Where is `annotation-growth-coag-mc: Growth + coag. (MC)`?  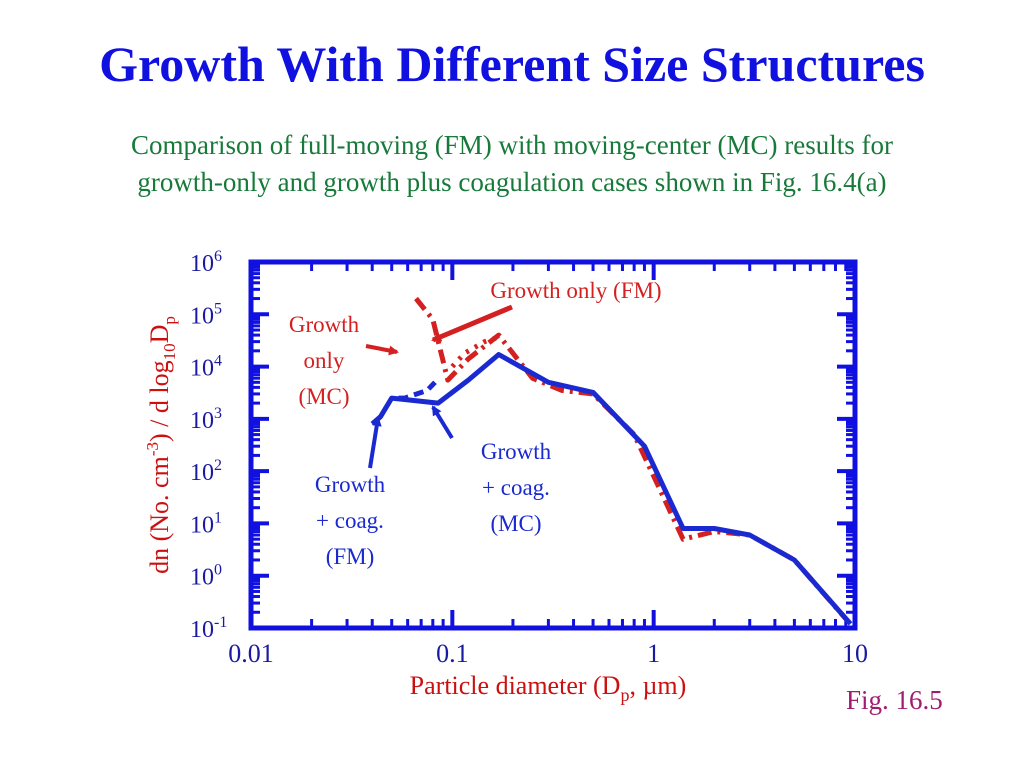
annotation-growth-coag-mc: Growth + coag. (MC) is located at coordinates (516, 487).